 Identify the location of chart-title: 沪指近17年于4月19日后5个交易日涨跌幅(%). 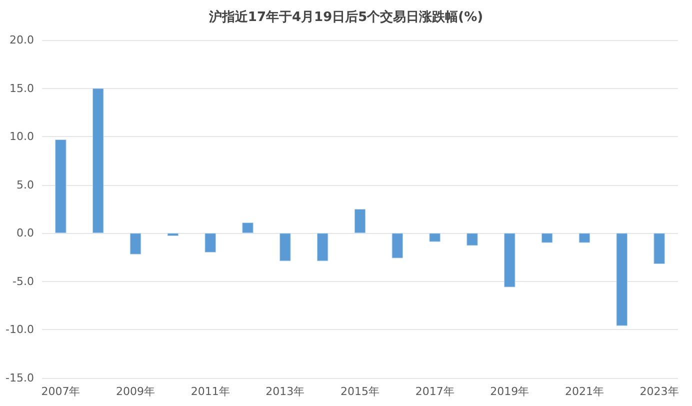
(346, 17).